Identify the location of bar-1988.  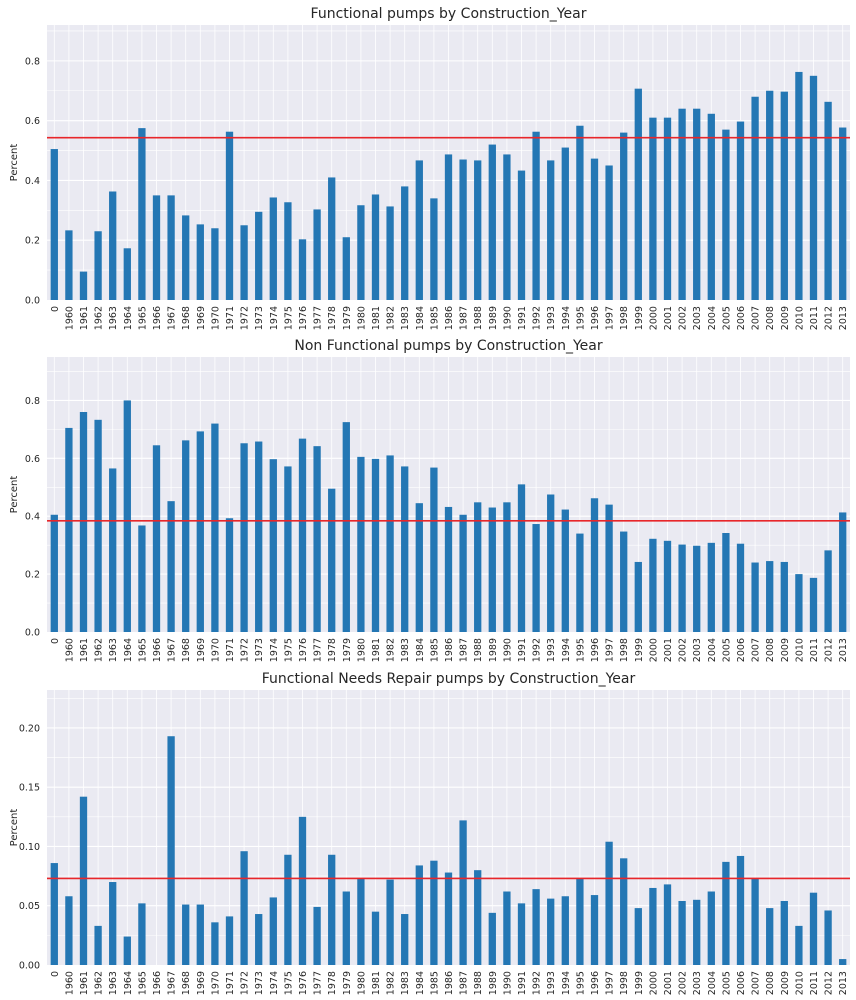
(478, 917).